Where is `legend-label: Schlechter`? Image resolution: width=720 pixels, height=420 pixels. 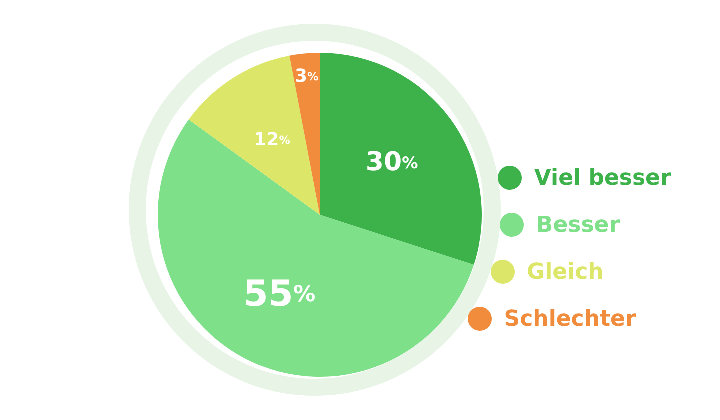 legend-label: Schlechter is located at coordinates (570, 319).